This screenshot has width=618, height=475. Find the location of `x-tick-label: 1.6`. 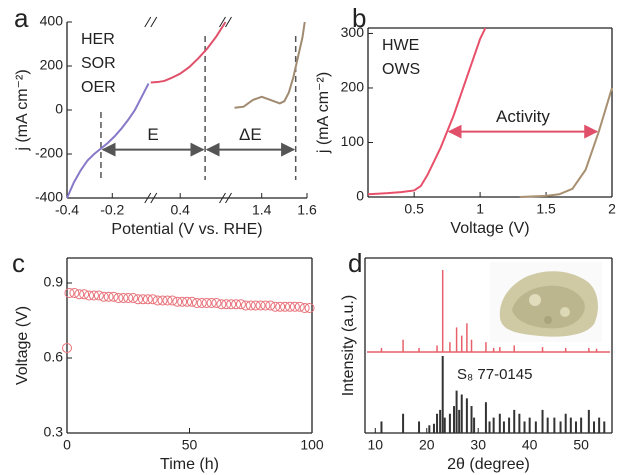

x-tick-label: 1.6 is located at coordinates (307, 210).